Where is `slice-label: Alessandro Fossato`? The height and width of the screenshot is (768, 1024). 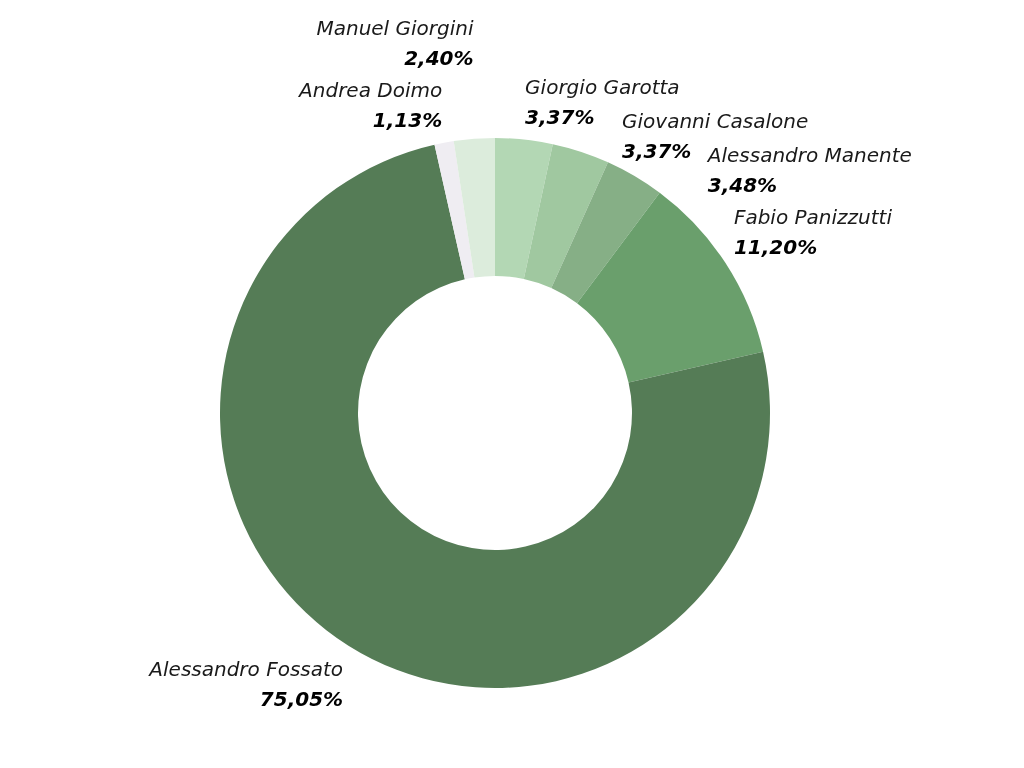 slice-label: Alessandro Fossato is located at coordinates (245, 669).